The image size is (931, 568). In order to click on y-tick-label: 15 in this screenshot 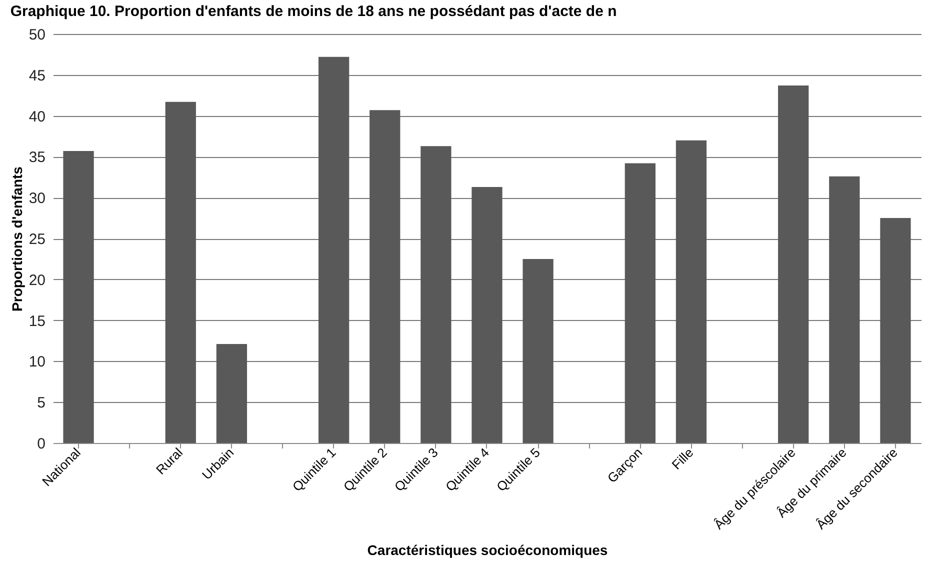, I will do `click(37, 321)`.